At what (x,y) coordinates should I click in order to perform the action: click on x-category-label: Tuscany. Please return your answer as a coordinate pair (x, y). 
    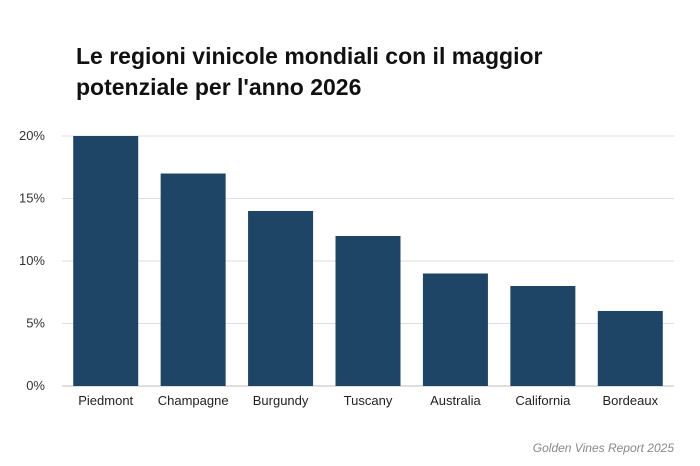
    Looking at the image, I should click on (368, 400).